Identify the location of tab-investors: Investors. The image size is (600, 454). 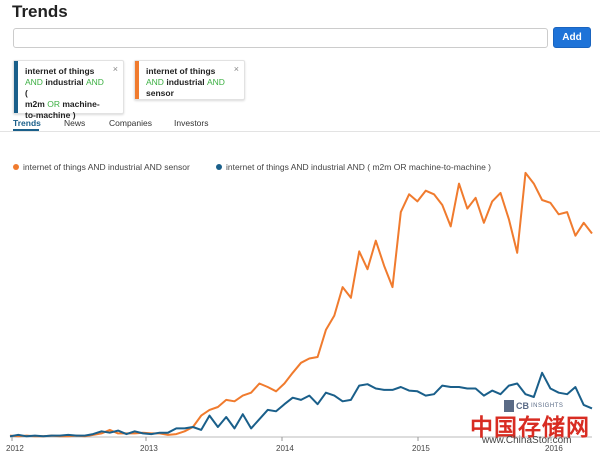
(191, 123).